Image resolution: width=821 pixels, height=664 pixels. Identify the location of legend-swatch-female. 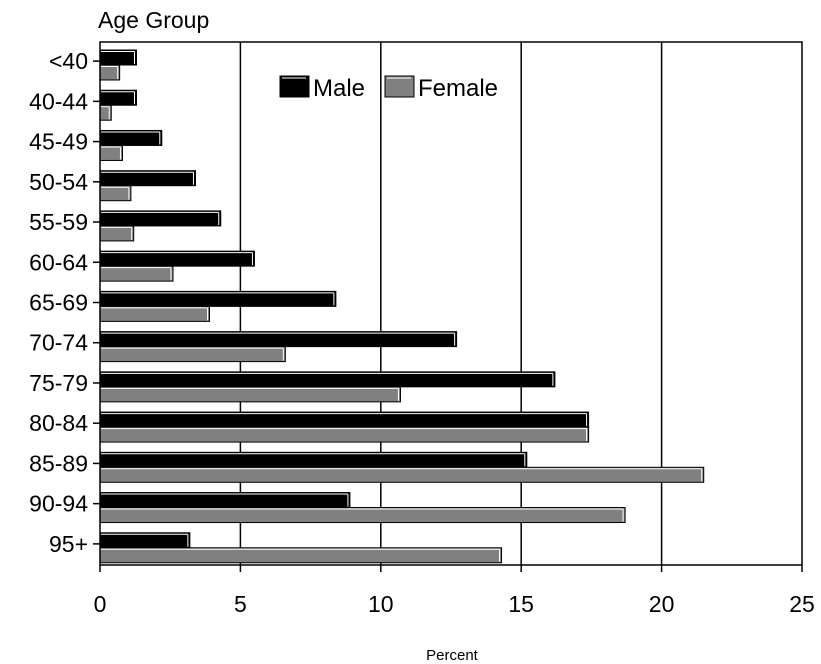
(399, 86).